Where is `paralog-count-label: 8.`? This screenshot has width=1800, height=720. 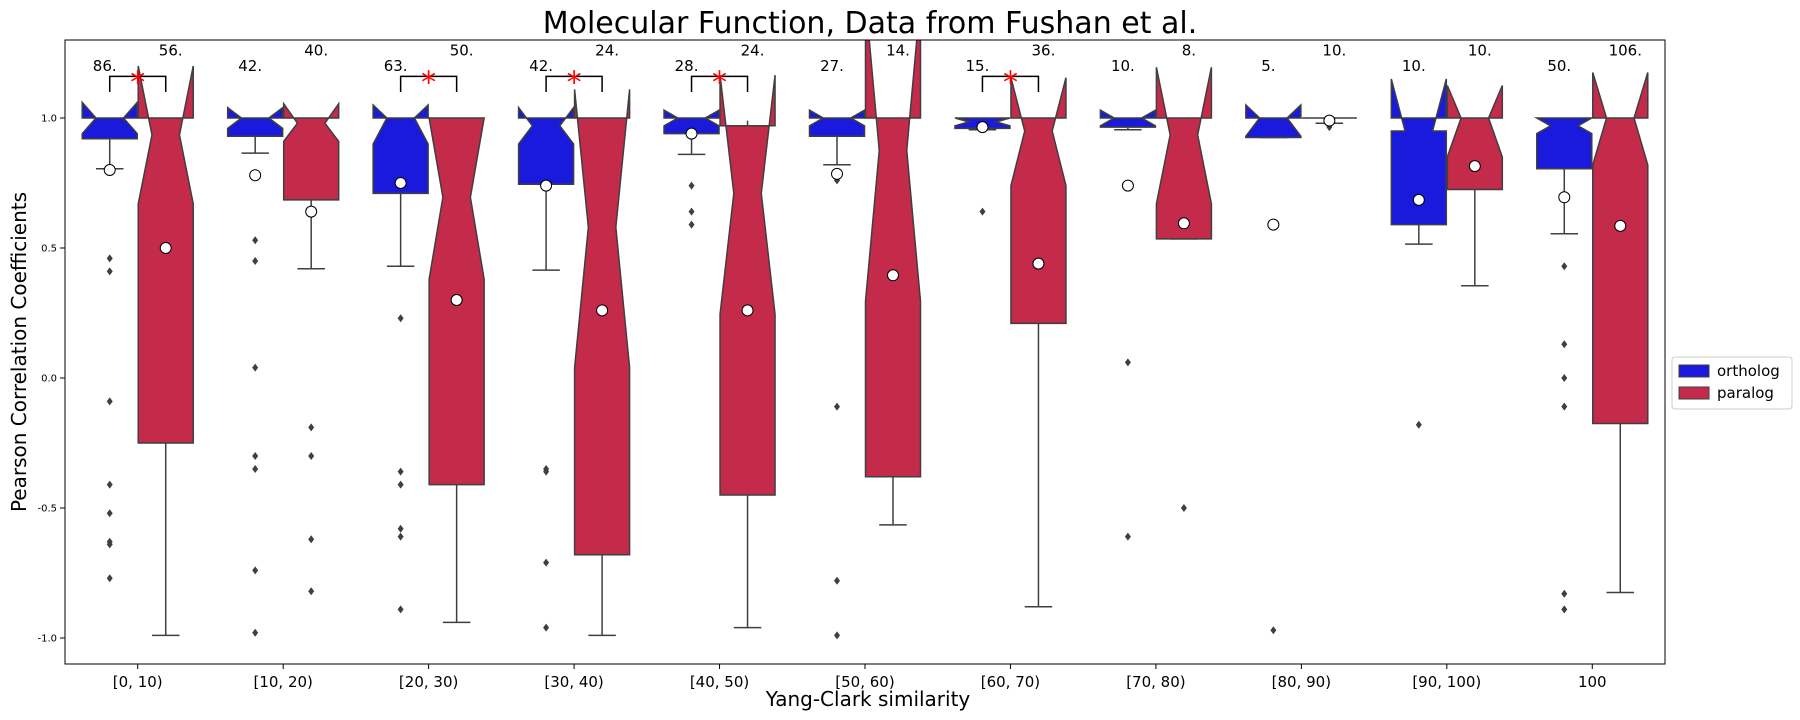 paralog-count-label: 8. is located at coordinates (1189, 50).